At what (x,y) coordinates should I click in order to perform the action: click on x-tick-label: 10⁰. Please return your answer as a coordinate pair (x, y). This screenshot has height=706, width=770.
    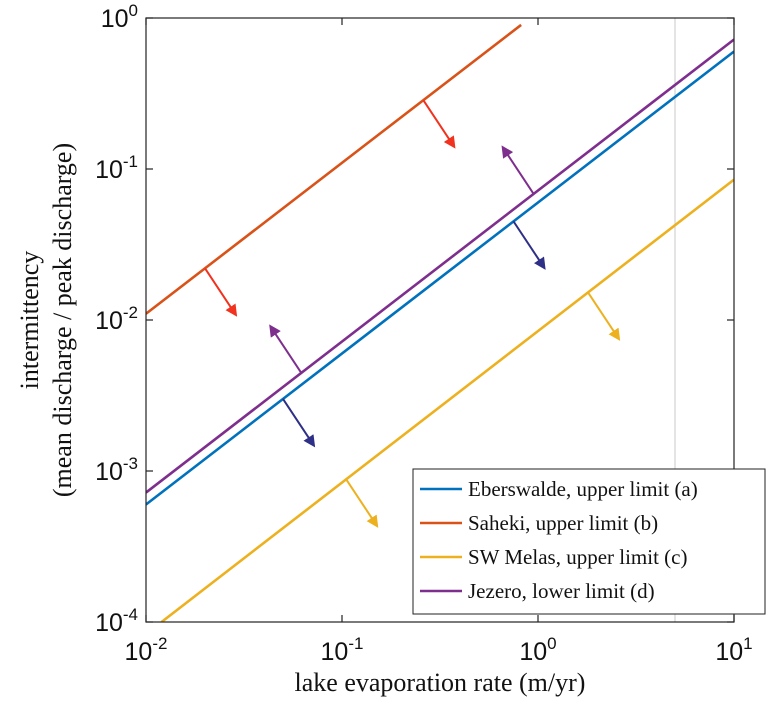
    Looking at the image, I should click on (537, 650).